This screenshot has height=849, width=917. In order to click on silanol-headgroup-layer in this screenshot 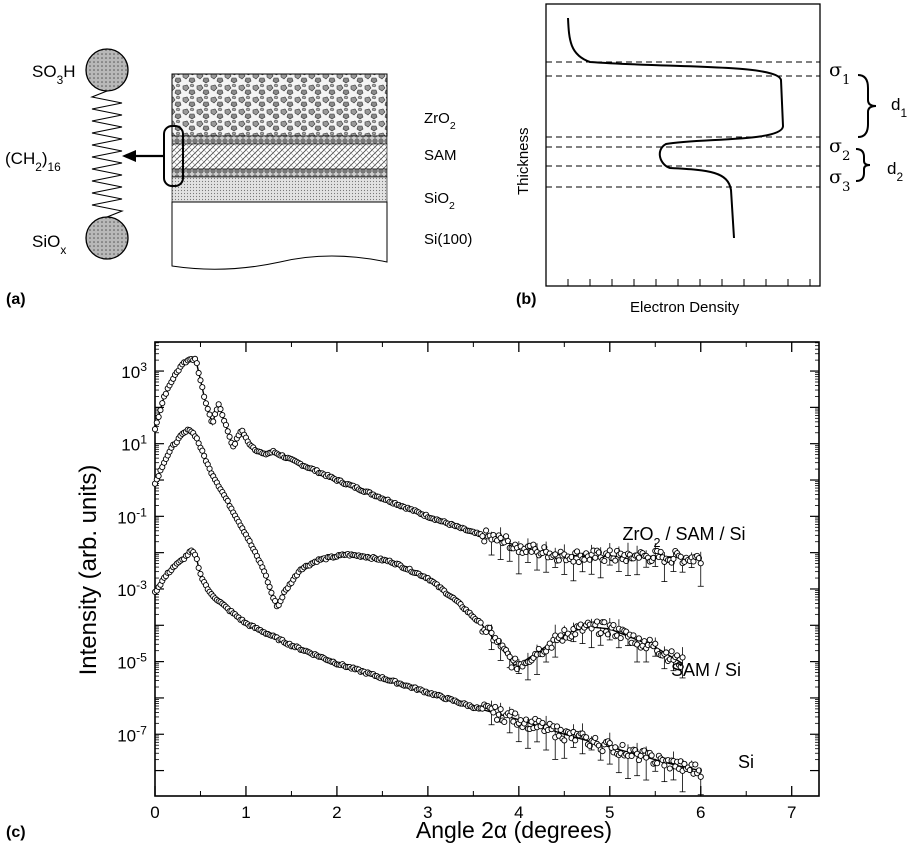, I will do `click(279, 173)`.